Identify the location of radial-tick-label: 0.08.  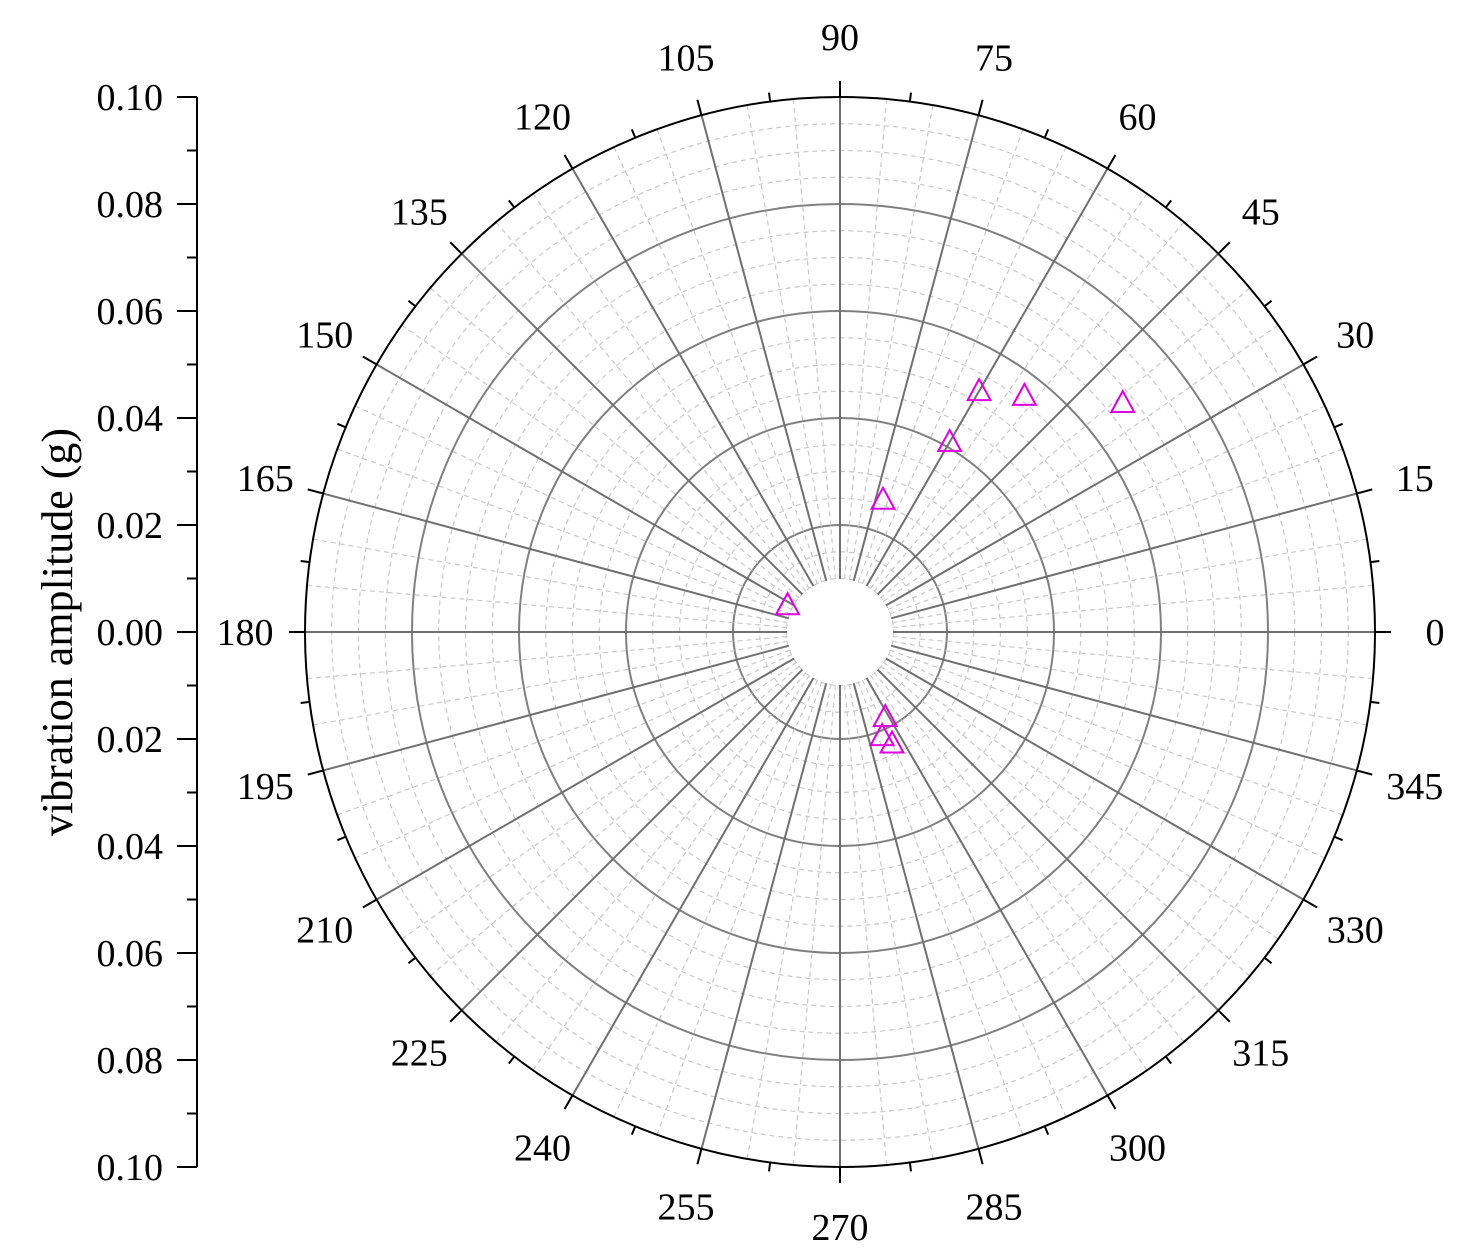
(130, 1061).